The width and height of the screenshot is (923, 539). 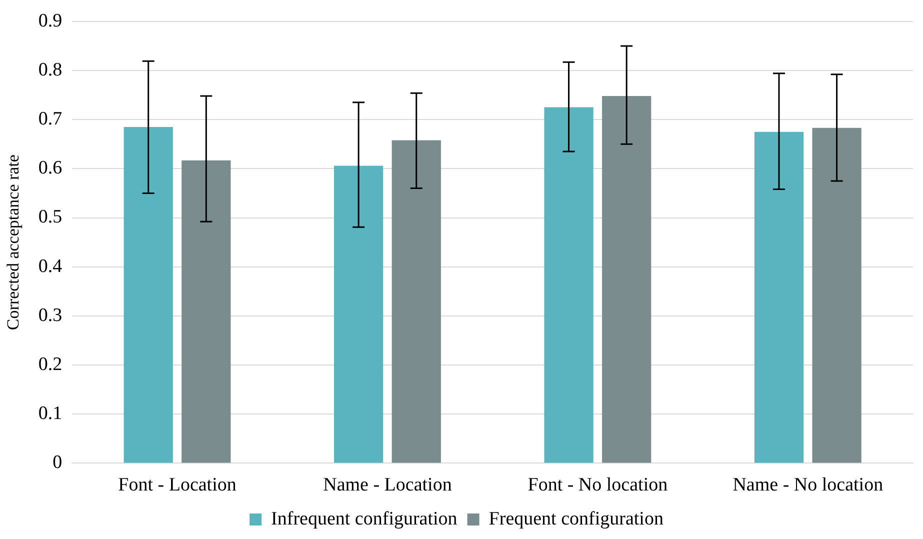 What do you see at coordinates (50, 315) in the screenshot?
I see `y-tick-label: 0.3` at bounding box center [50, 315].